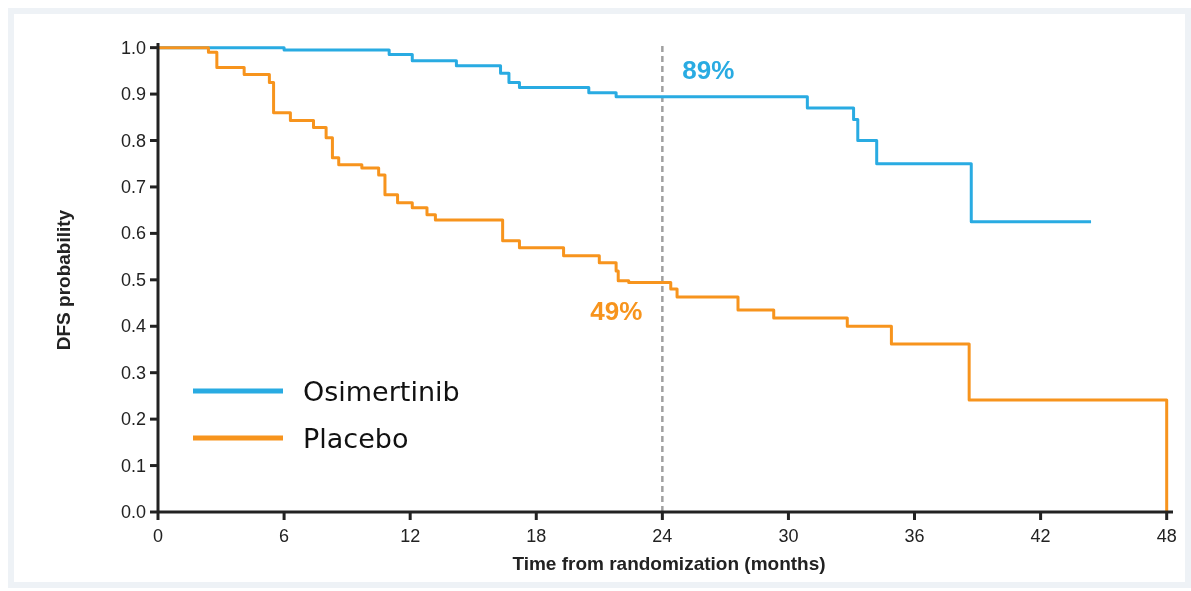  I want to click on y-tick-label: 0.3, so click(133, 372).